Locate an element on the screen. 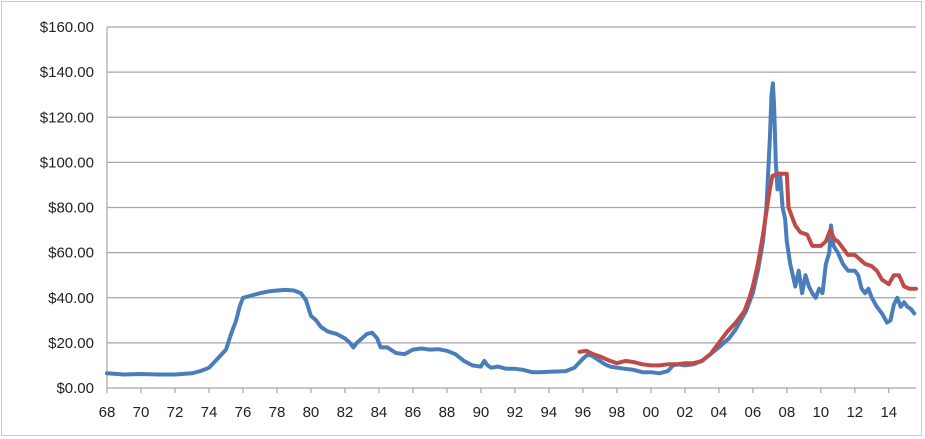 Image resolution: width=925 pixels, height=439 pixels. y-tick-label: $160.00 is located at coordinates (67, 27).